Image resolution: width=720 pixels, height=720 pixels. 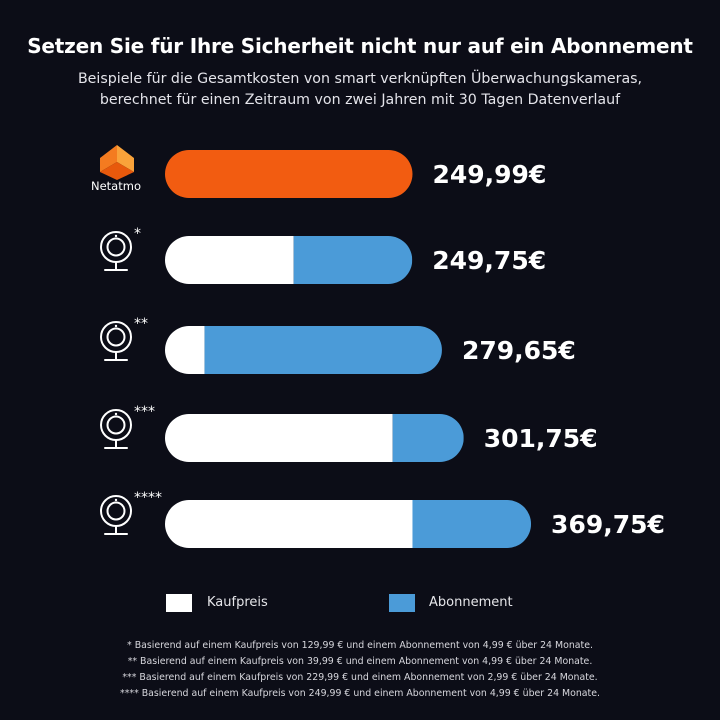 What do you see at coordinates (141, 324) in the screenshot?
I see `asterisk-label-2: **` at bounding box center [141, 324].